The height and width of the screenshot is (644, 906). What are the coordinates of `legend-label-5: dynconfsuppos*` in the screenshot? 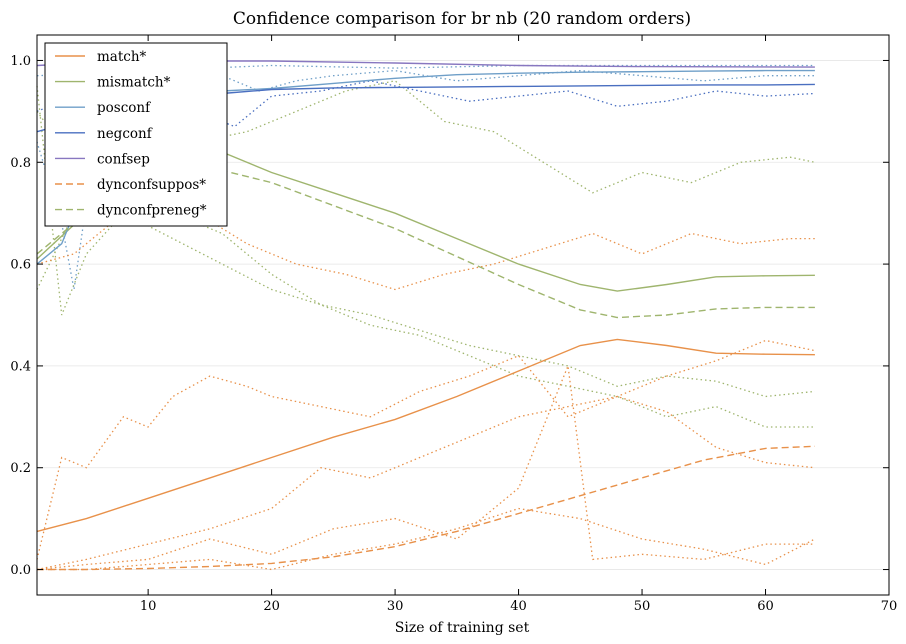 It's located at (151, 185).